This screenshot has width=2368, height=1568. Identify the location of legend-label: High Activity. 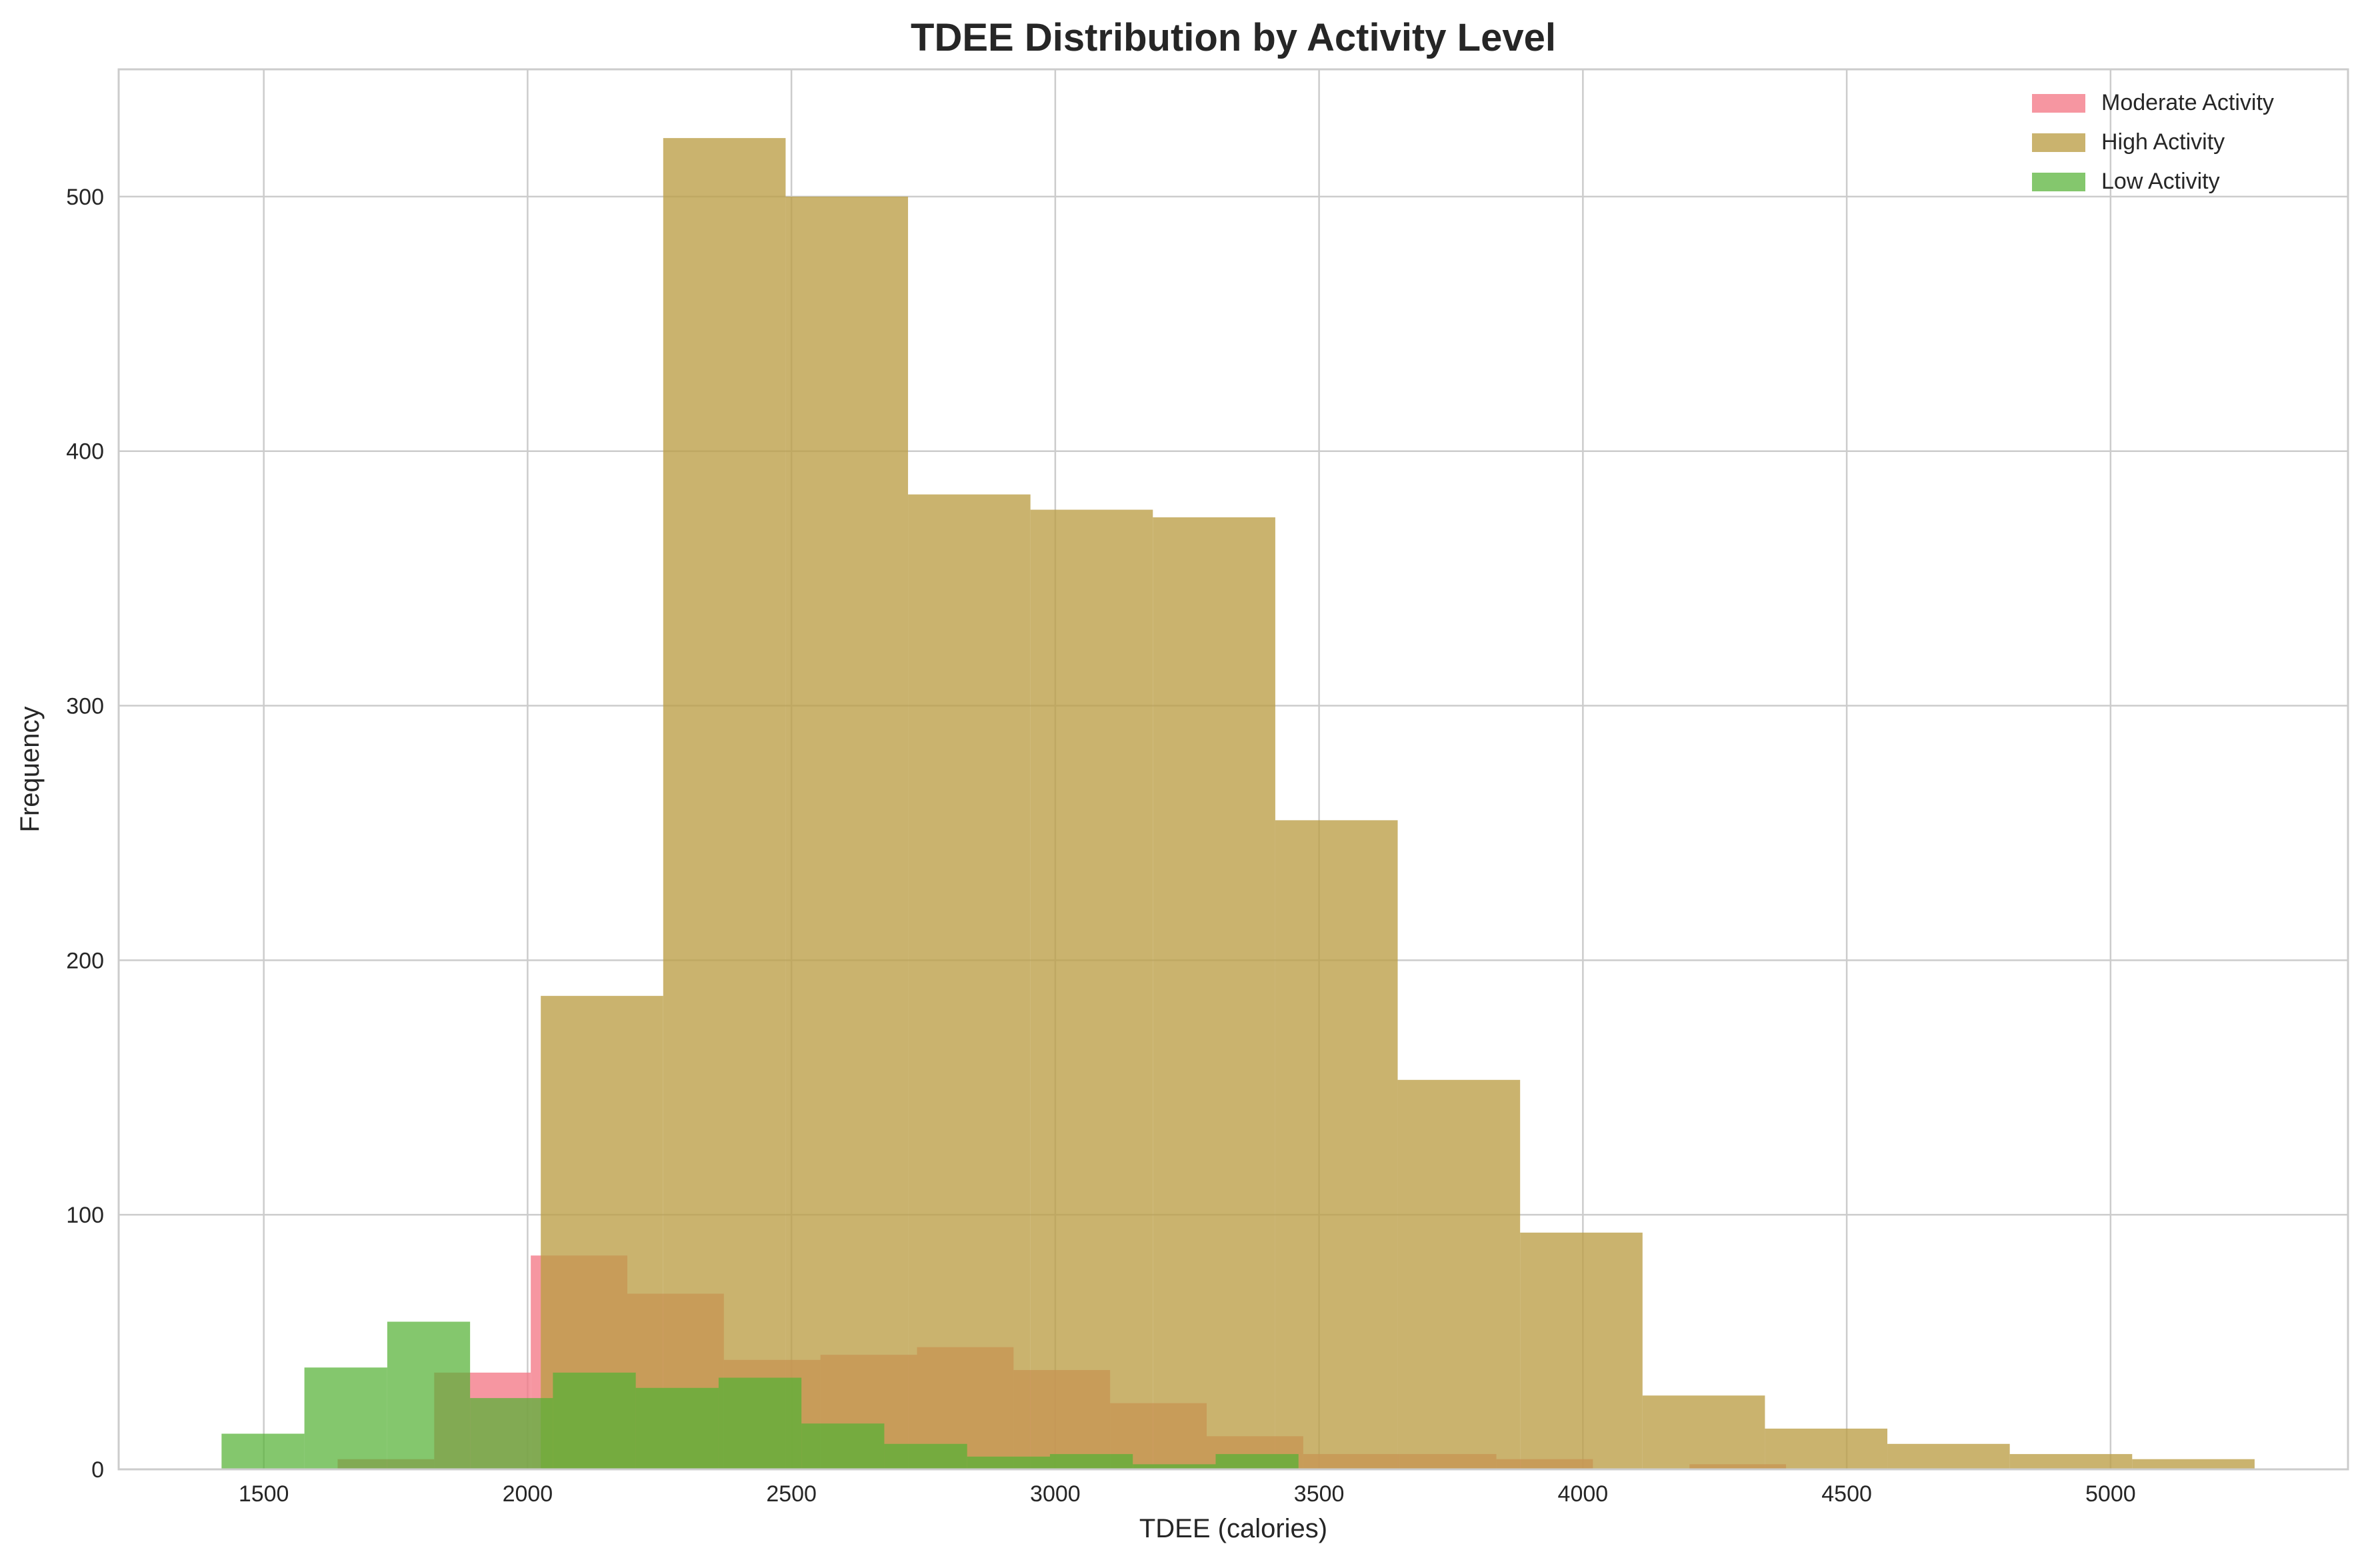
(2163, 142).